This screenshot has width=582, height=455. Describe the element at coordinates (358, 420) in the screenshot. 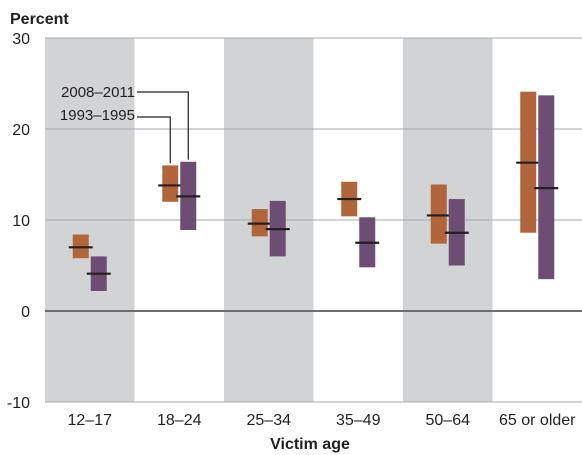

I see `x-tick-label: 35–49` at that location.